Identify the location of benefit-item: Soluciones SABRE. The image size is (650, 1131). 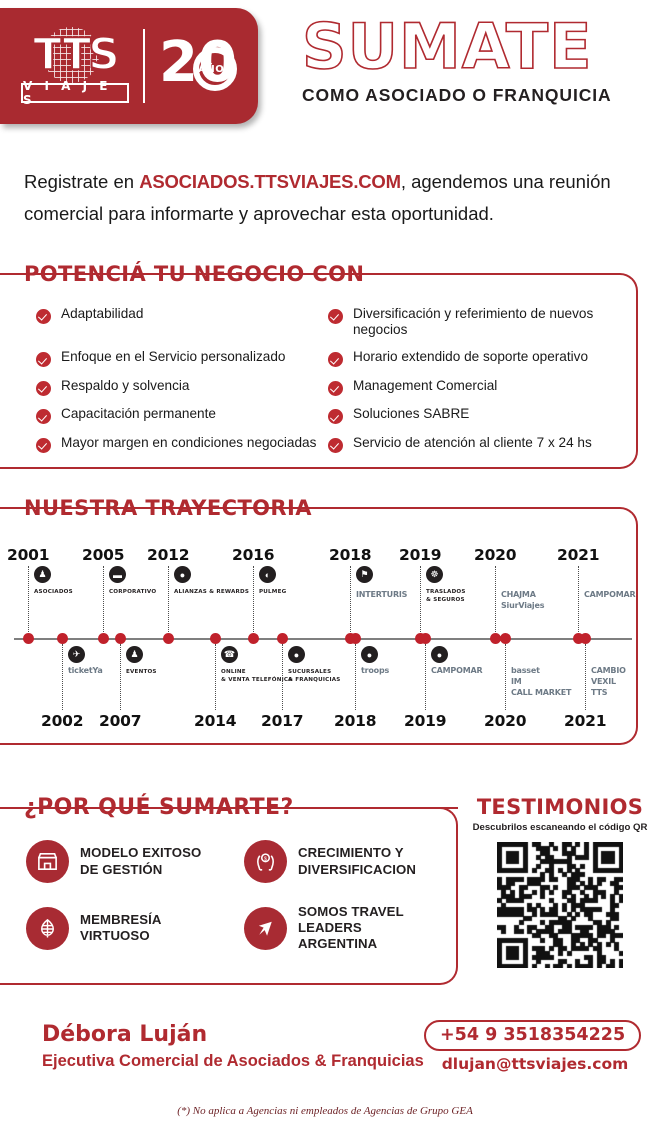
(482, 415).